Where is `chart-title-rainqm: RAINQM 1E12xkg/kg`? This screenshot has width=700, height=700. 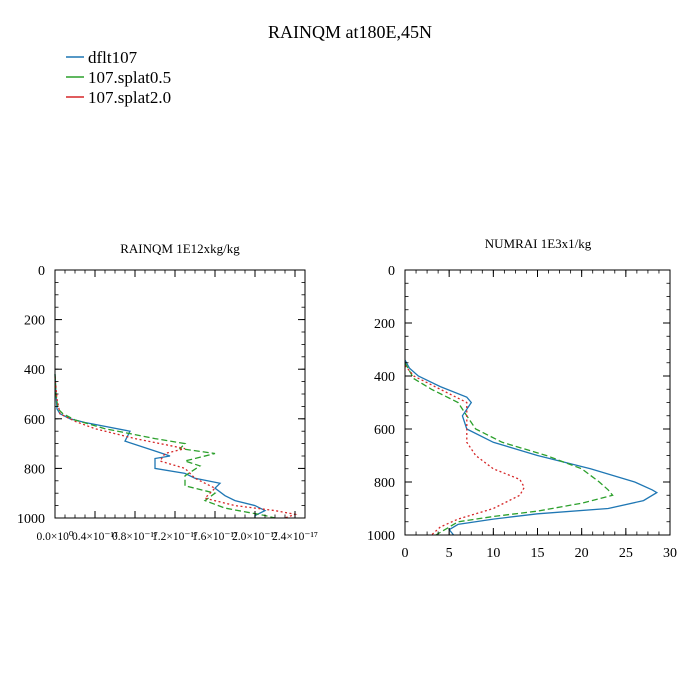
chart-title-rainqm: RAINQM 1E12xkg/kg is located at coordinates (180, 248).